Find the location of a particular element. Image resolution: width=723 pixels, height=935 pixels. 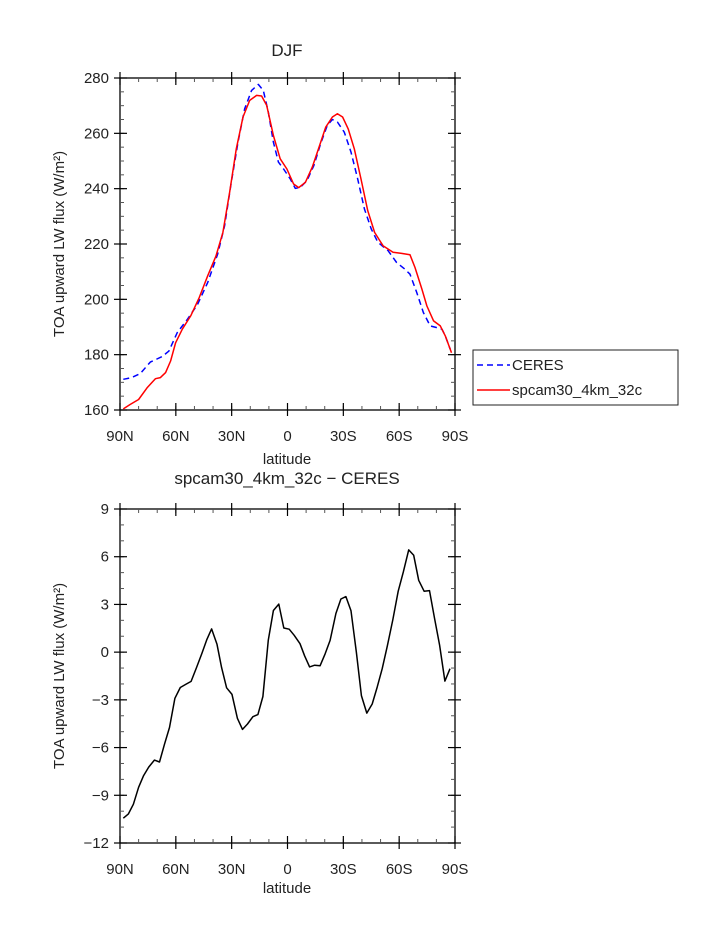

bottom-chart-title: spcam30_4km_32c − CERES is located at coordinates (286, 478).